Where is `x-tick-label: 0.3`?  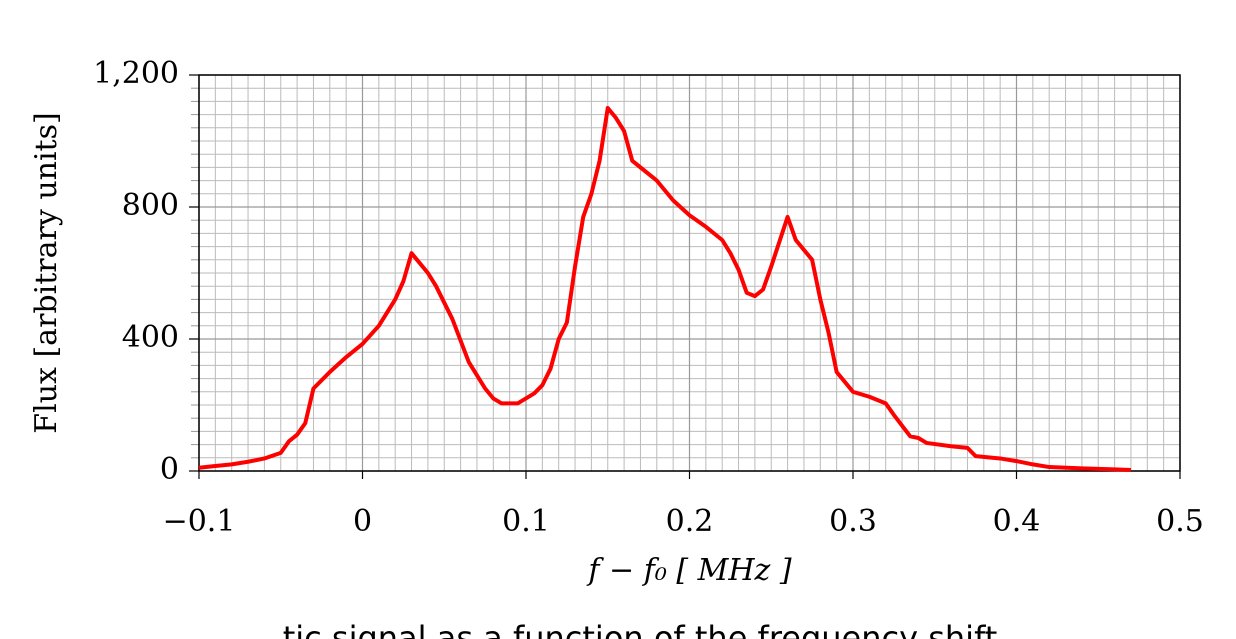 x-tick-label: 0.3 is located at coordinates (853, 521).